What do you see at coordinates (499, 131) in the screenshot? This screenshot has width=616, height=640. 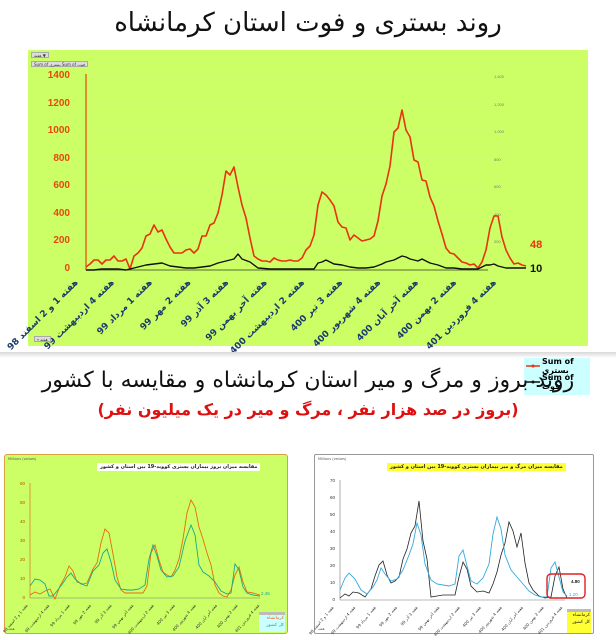 I see `y2-tick: 1,000` at bounding box center [499, 131].